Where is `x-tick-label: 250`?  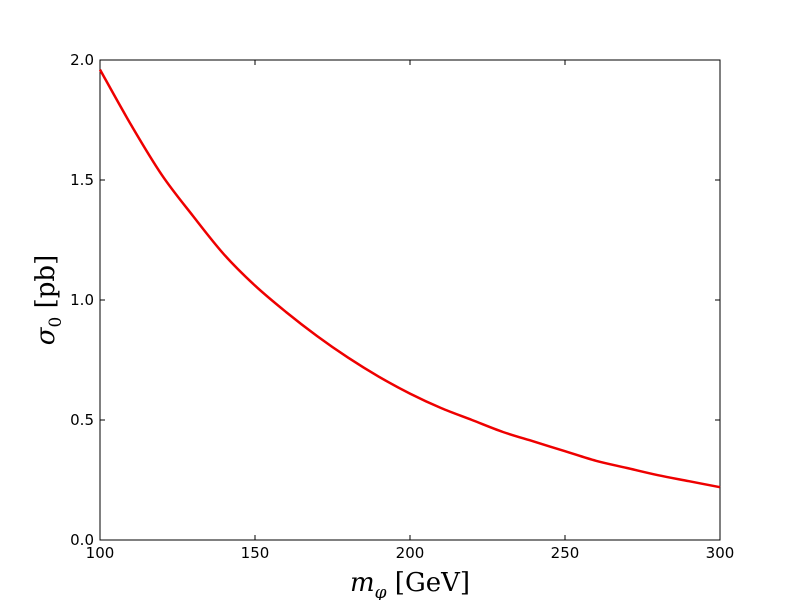 x-tick-label: 250 is located at coordinates (565, 553).